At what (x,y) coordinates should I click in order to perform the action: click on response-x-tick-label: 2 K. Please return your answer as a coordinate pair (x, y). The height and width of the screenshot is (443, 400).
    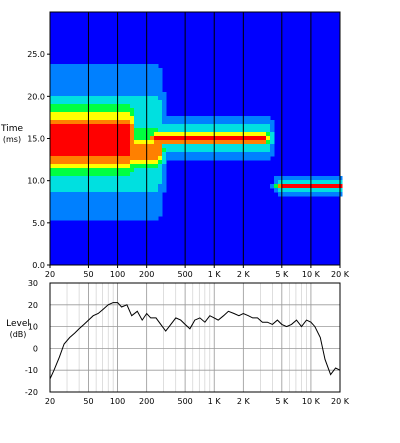
    Looking at the image, I should click on (244, 401).